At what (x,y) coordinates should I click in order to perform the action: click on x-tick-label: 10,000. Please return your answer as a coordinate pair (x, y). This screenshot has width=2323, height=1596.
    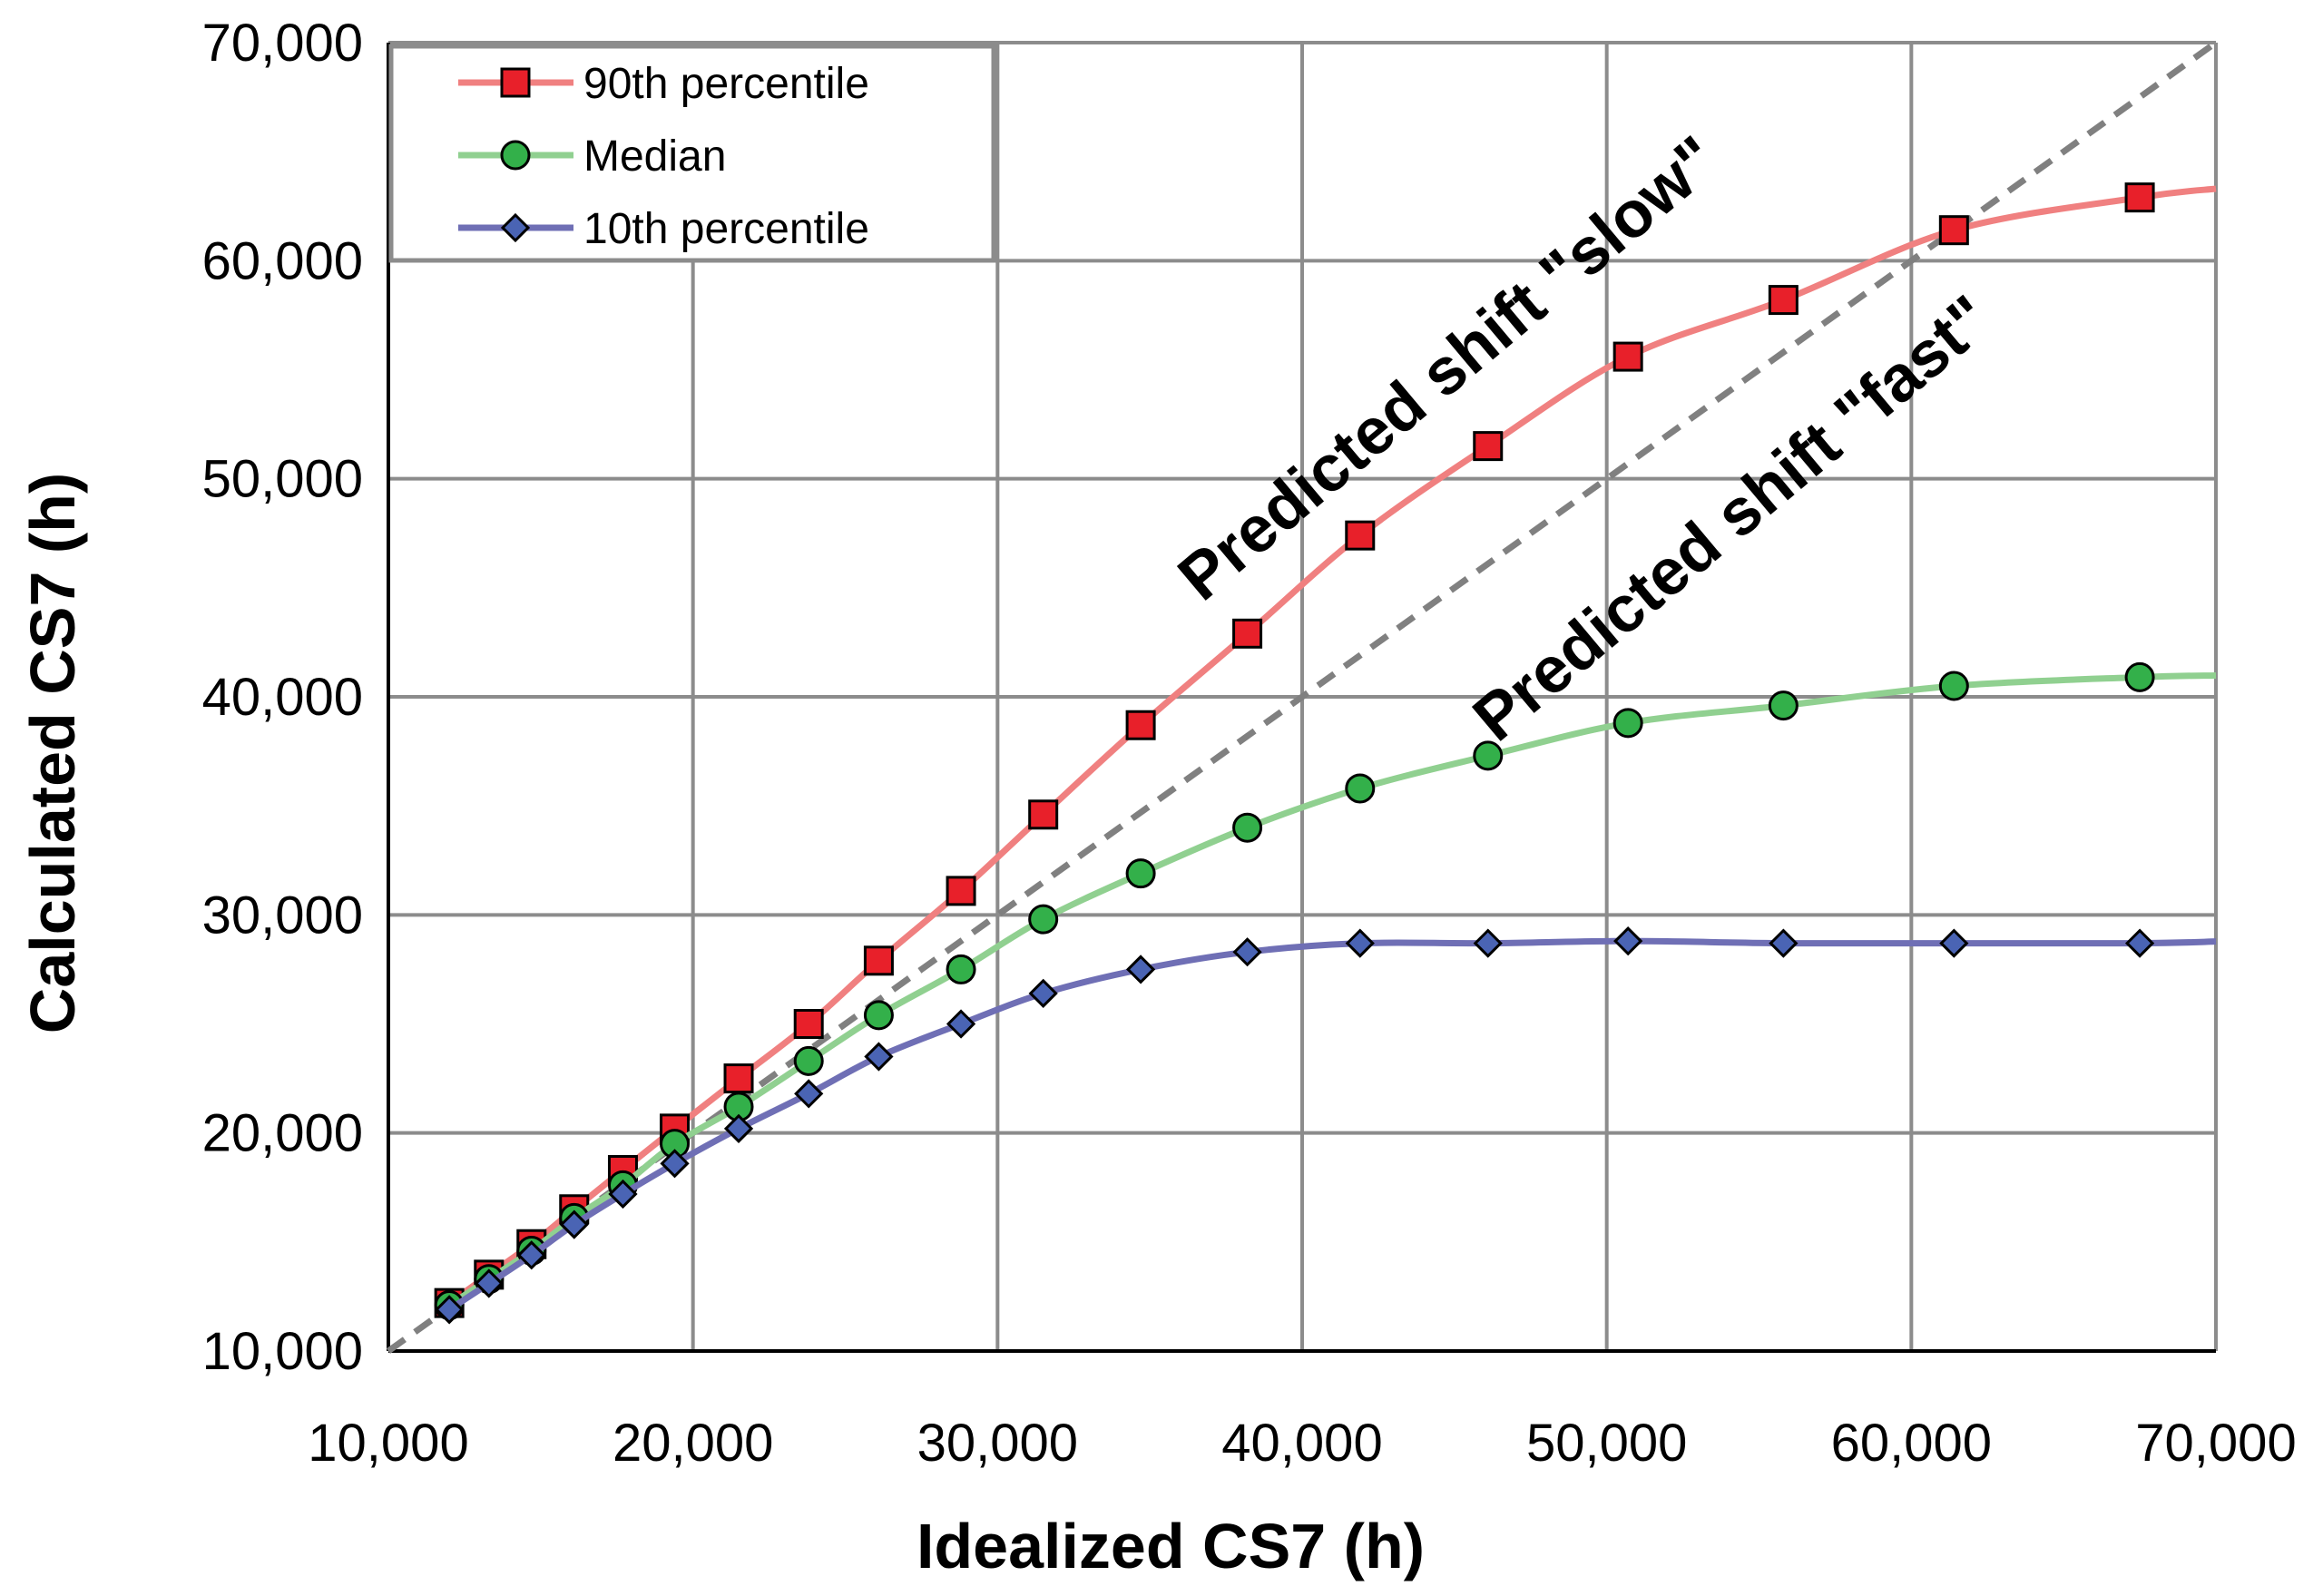
    Looking at the image, I should click on (388, 1443).